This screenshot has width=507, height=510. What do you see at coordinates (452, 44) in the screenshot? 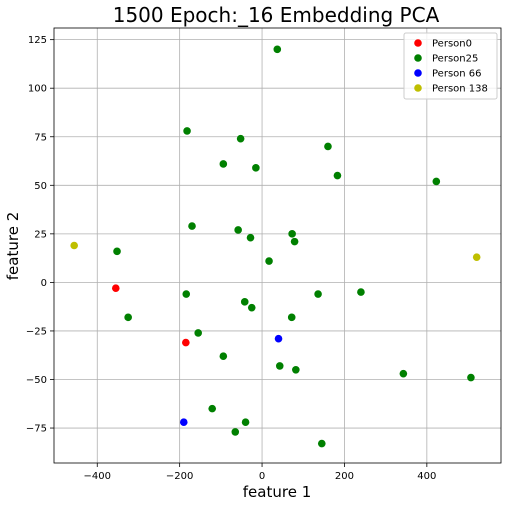
I see `legend-label: Person0` at bounding box center [452, 44].